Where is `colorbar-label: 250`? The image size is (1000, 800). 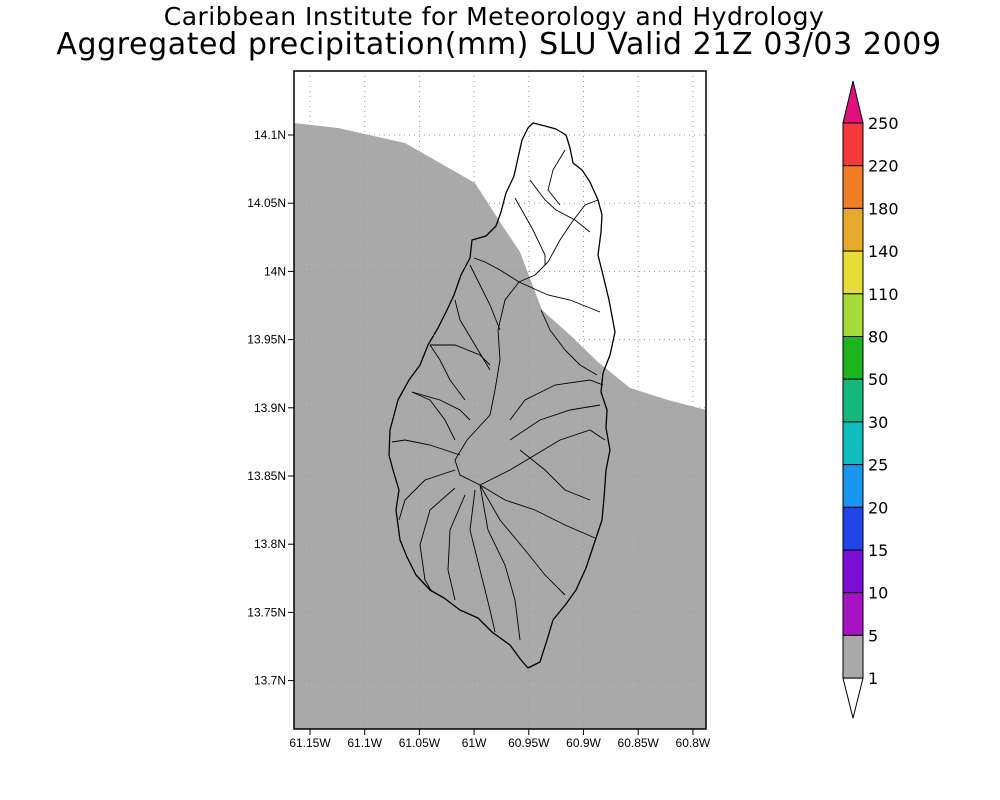
colorbar-label: 250 is located at coordinates (883, 123).